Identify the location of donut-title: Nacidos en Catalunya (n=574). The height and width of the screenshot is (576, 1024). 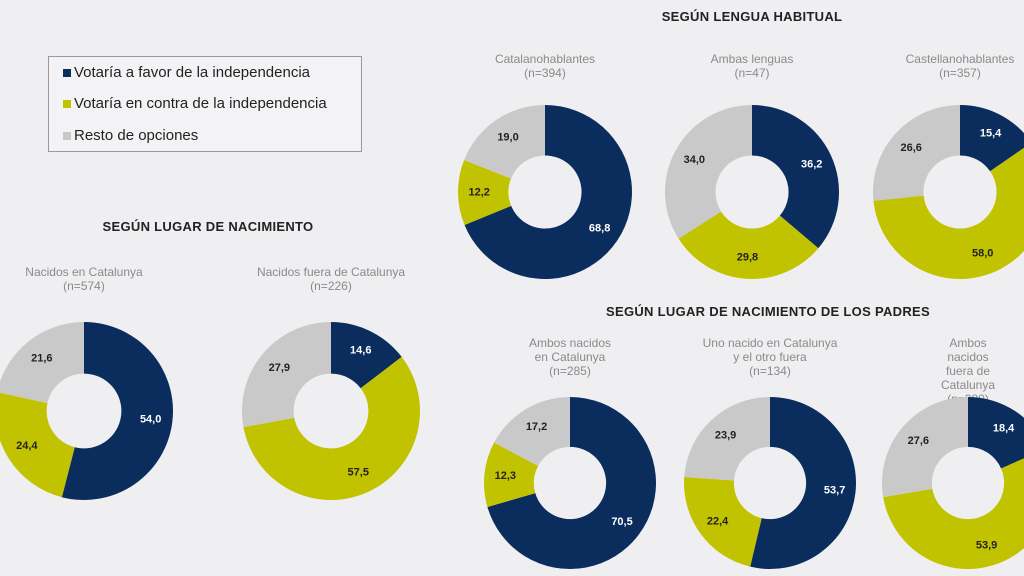
(84, 279).